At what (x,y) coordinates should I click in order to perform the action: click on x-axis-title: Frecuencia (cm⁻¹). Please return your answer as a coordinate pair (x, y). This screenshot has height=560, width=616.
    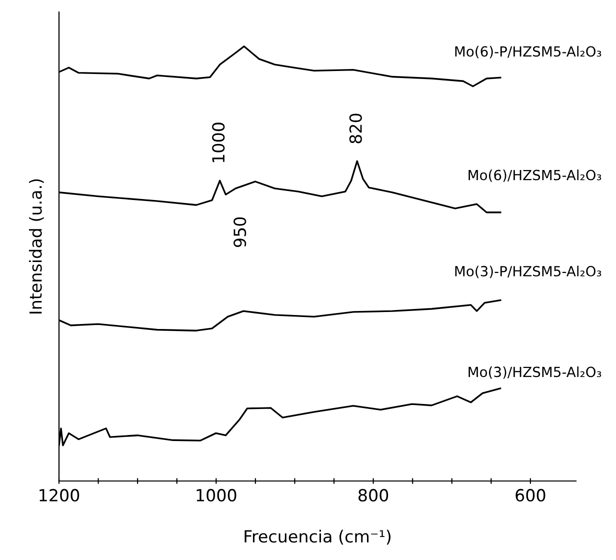
    Looking at the image, I should click on (317, 537).